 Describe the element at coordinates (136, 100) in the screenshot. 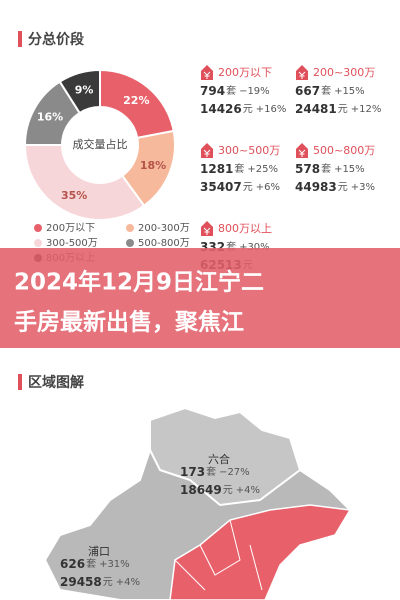

I see `slice-label: 22%` at that location.